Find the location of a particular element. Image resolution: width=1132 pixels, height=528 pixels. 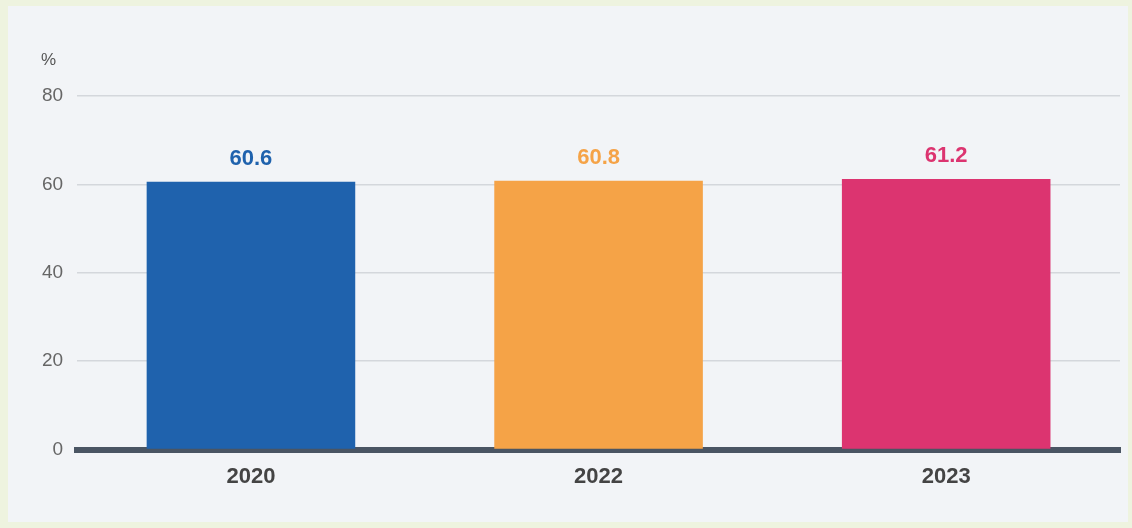

y-tick-label: 20 is located at coordinates (52, 360).